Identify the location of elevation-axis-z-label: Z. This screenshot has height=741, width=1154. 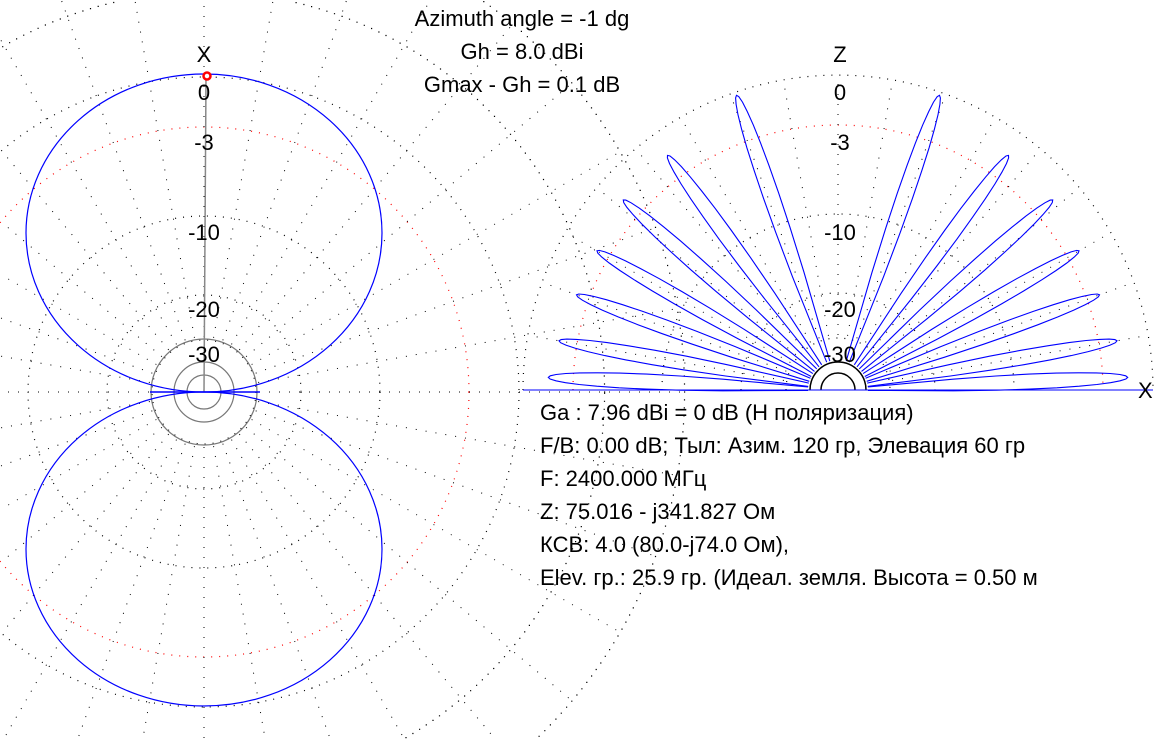
(840, 54).